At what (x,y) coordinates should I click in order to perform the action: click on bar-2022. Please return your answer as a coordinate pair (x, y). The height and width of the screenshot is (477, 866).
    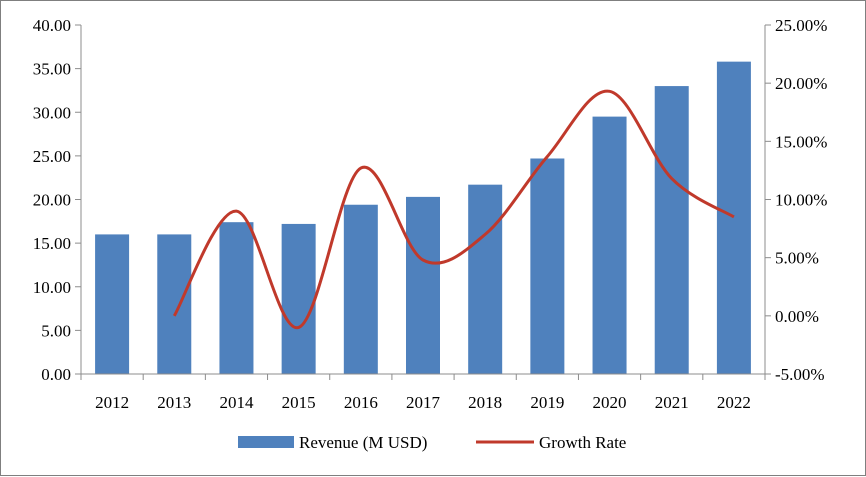
    Looking at the image, I should click on (734, 218).